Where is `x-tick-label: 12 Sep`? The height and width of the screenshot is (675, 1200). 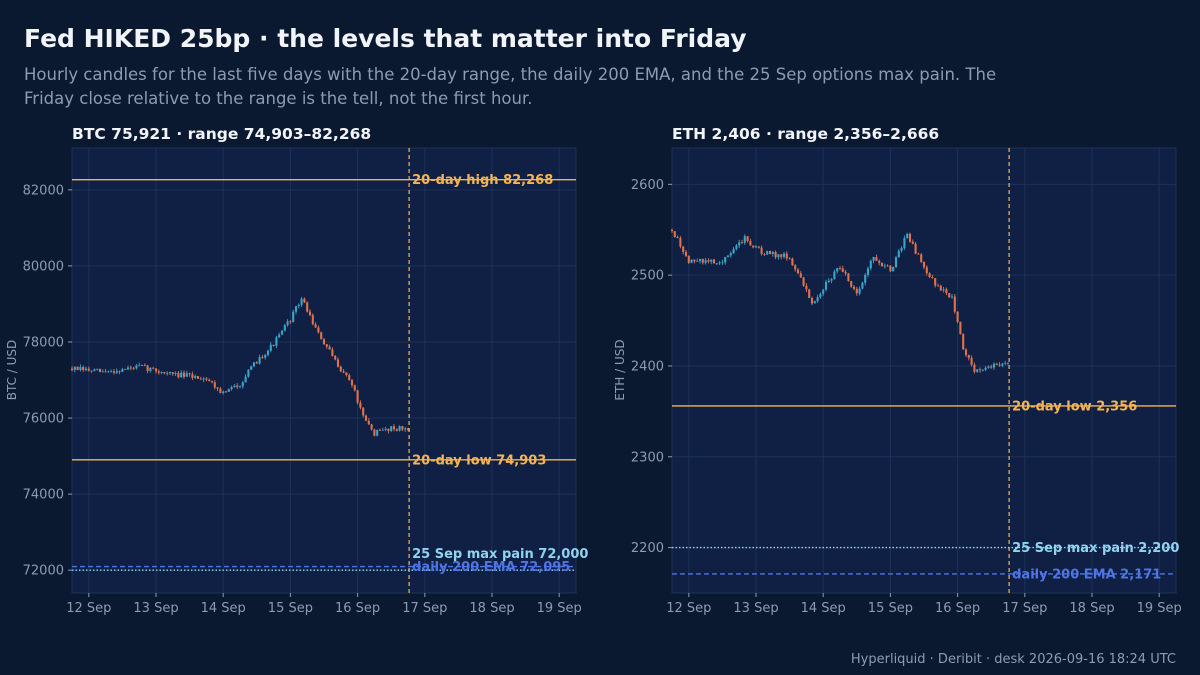
x-tick-label: 12 Sep is located at coordinates (88, 608).